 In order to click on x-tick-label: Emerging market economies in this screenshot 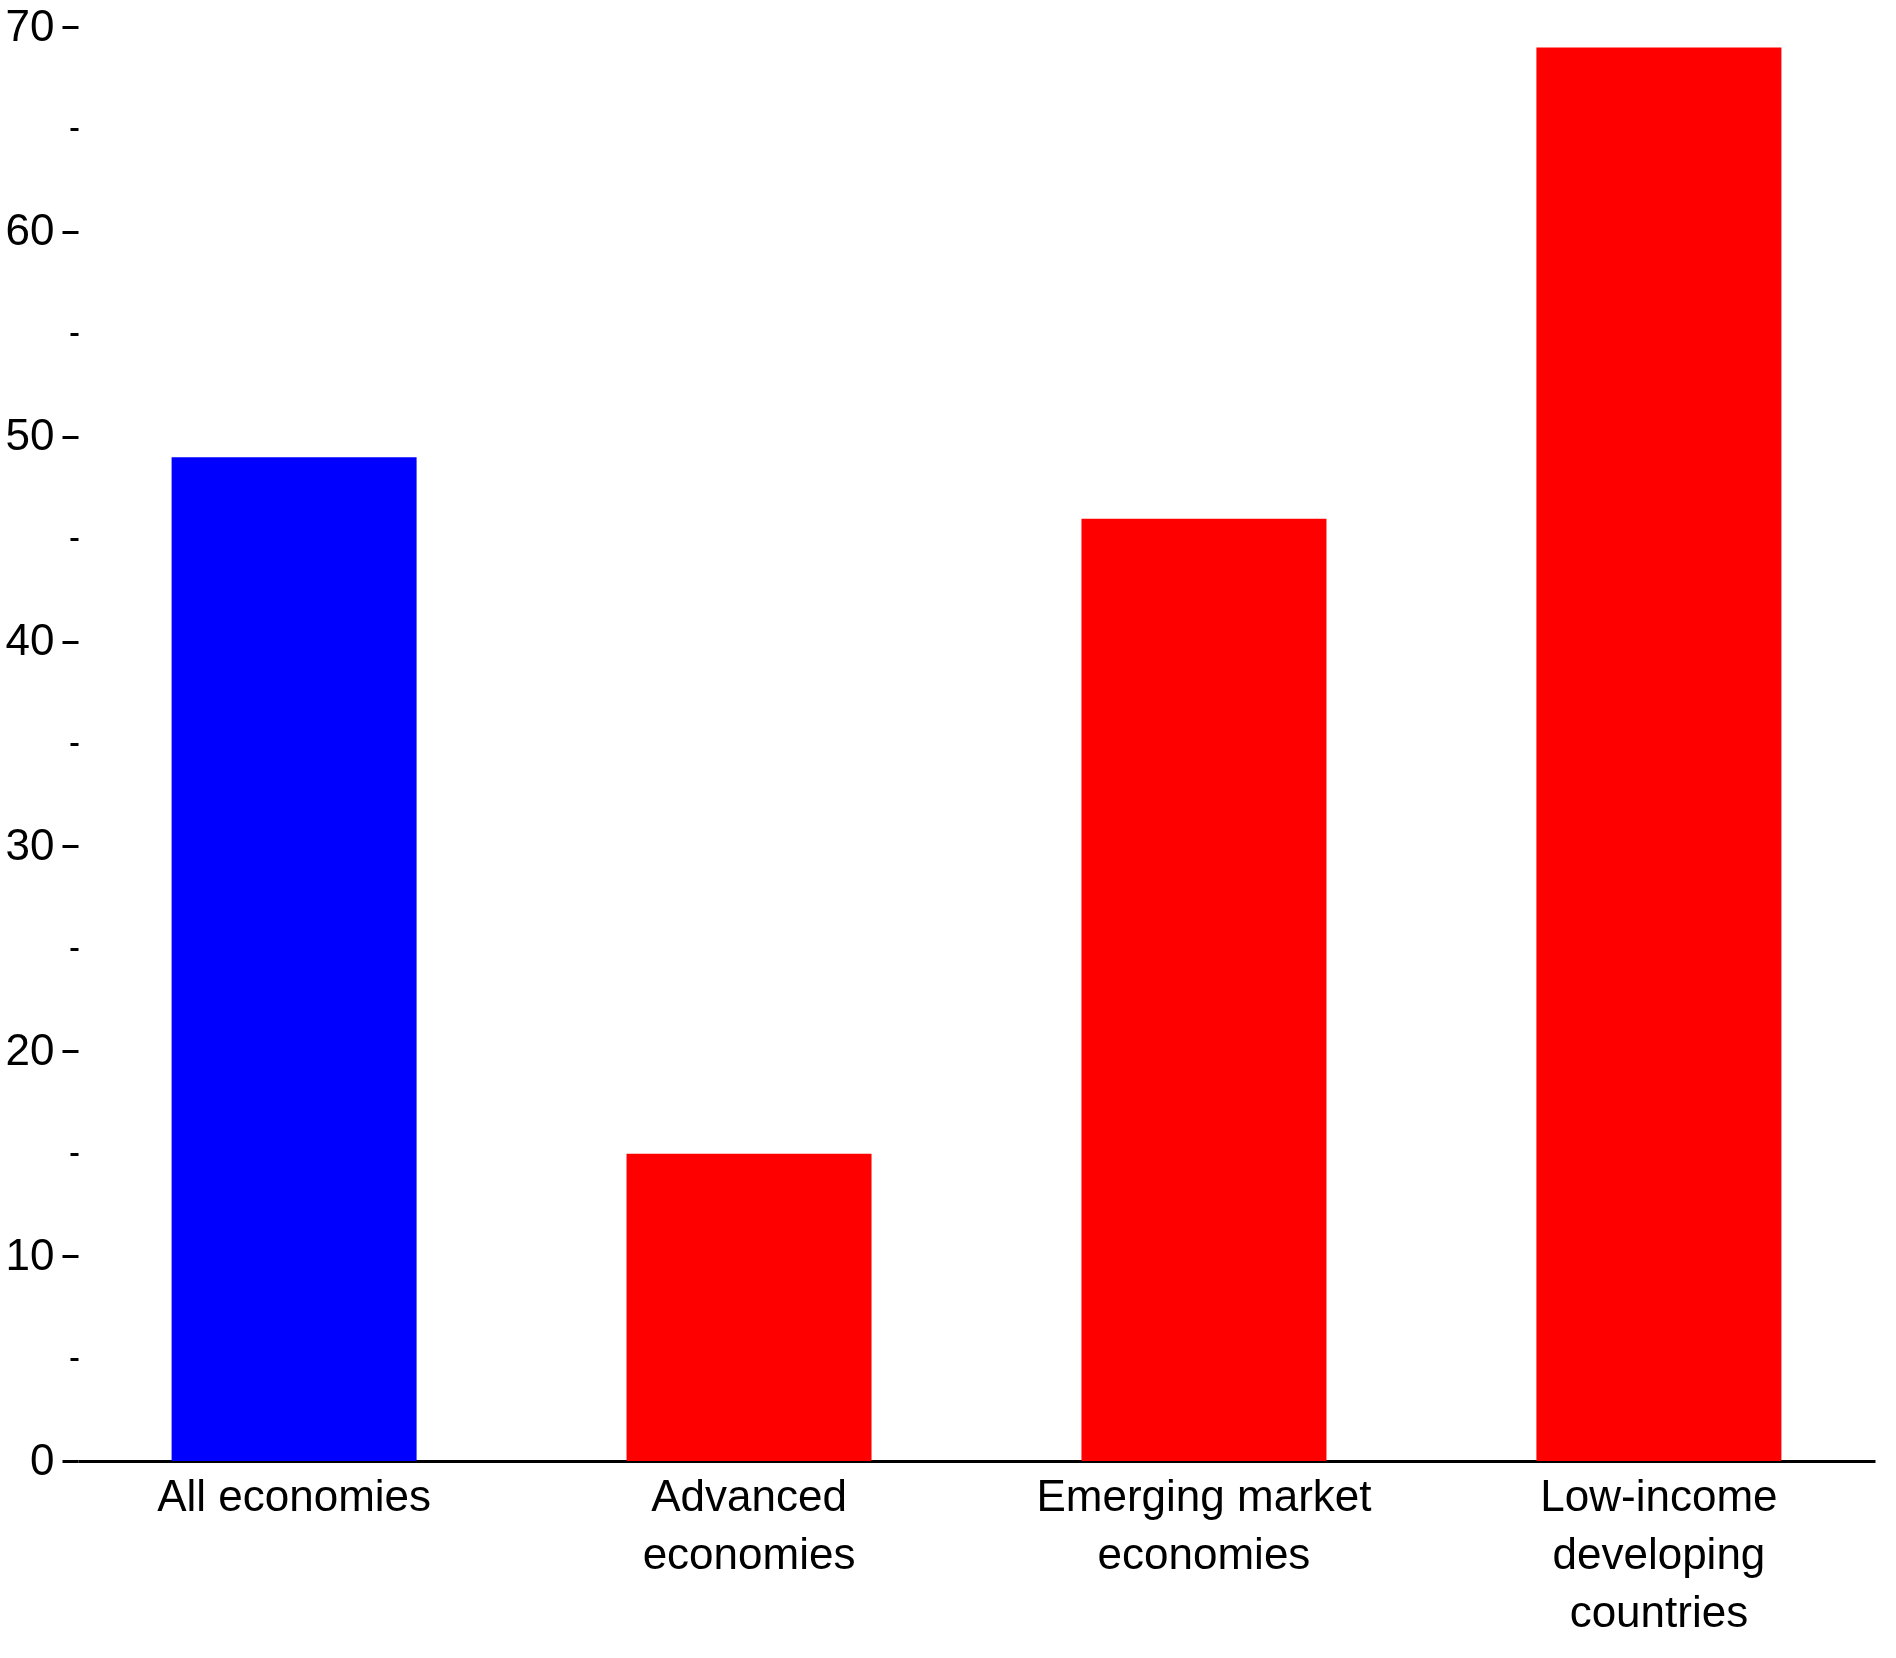, I will do `click(1204, 1524)`.